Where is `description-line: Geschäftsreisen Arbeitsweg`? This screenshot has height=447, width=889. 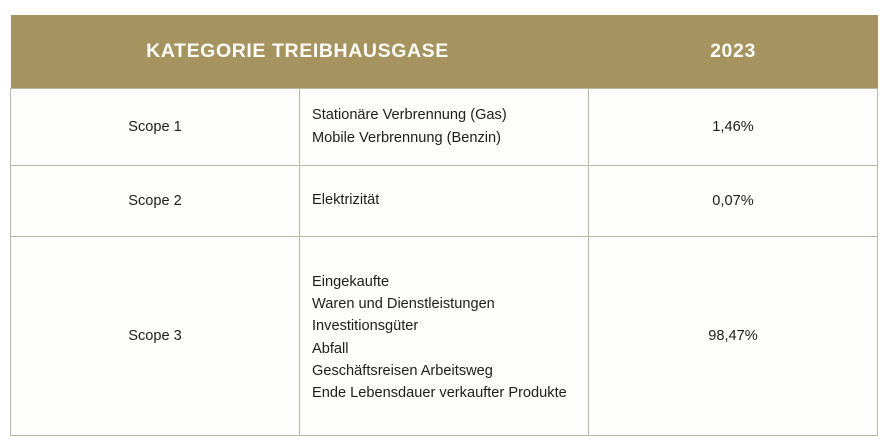
description-line: Geschäftsreisen Arbeitsweg is located at coordinates (402, 370).